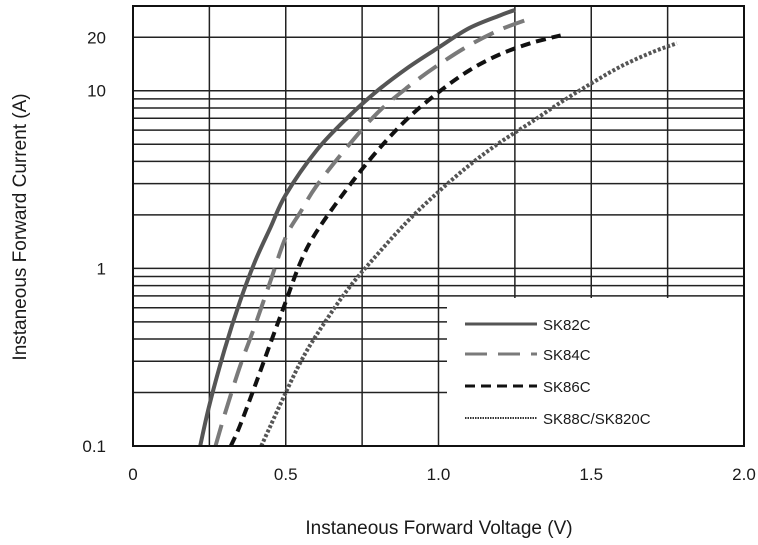 Image resolution: width=758 pixels, height=545 pixels. Describe the element at coordinates (439, 474) in the screenshot. I see `x-tick-label: 1.0` at that location.